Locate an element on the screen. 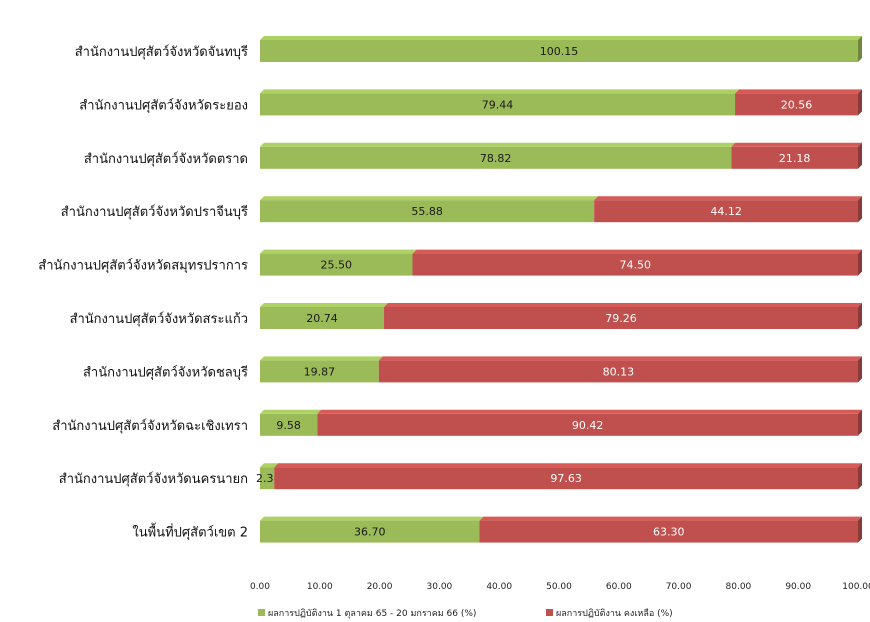  category-label: สำนักงานปศุสัตว์จังหวัดระยอง is located at coordinates (163, 105).